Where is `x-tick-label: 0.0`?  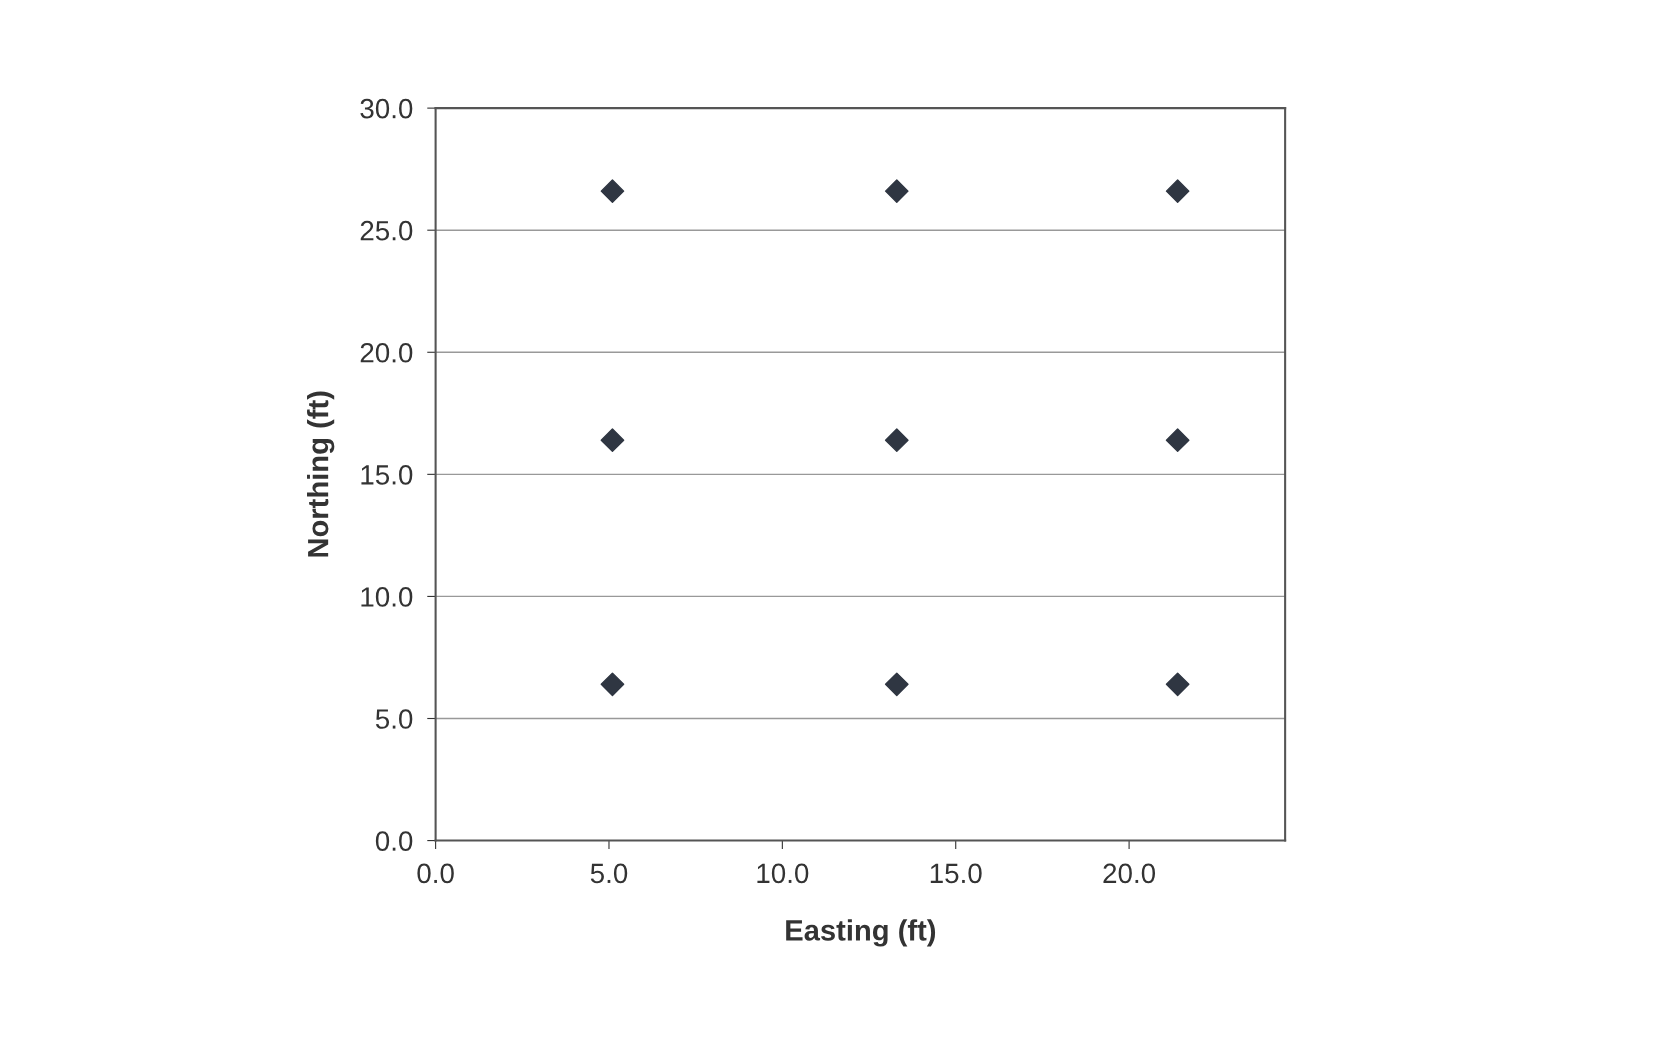 x-tick-label: 0.0 is located at coordinates (435, 873).